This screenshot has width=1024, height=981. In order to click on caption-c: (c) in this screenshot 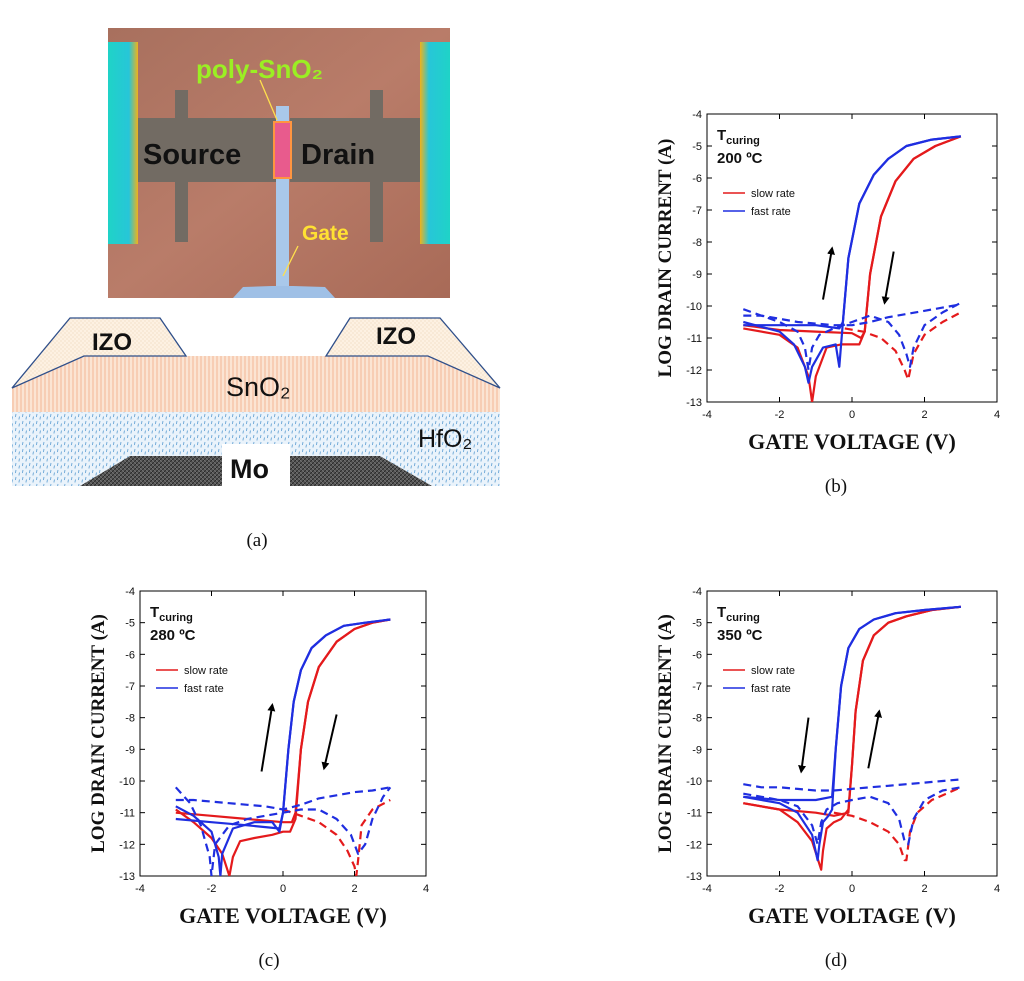, I will do `click(268, 960)`.